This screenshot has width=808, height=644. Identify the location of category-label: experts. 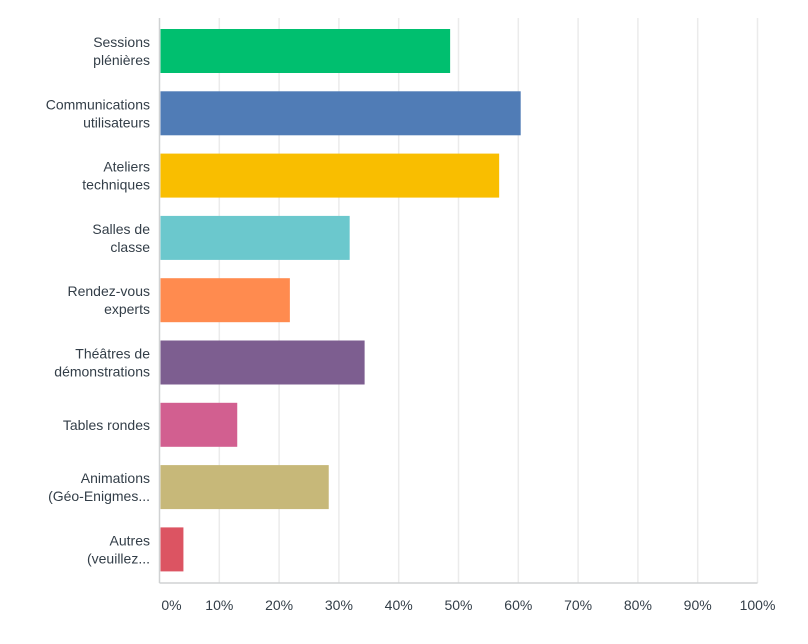
(127, 309).